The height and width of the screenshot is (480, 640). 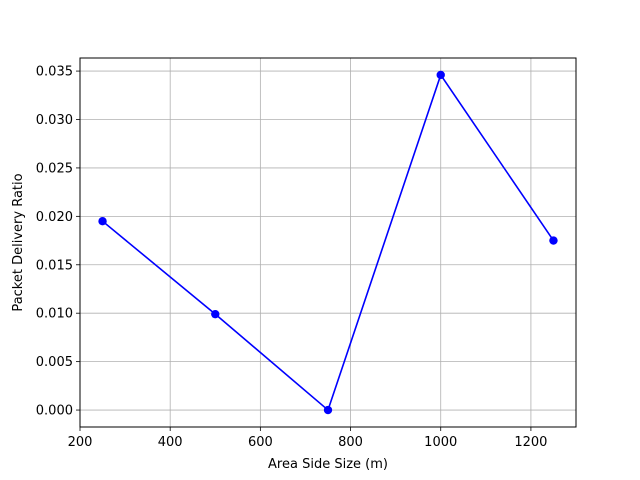 I want to click on y-tick-label: 0.000, so click(x=54, y=411).